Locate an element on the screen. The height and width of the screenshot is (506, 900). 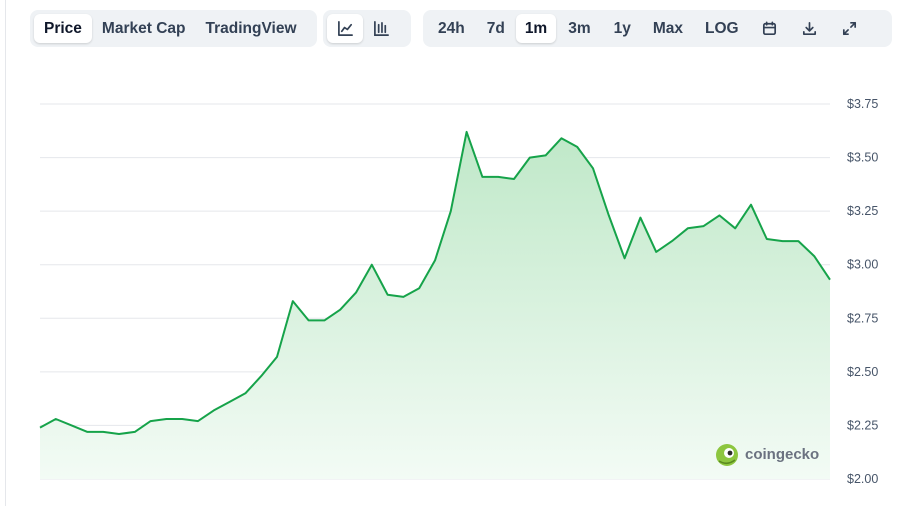
view-tabs: Price Market Cap TradingView is located at coordinates (173, 28).